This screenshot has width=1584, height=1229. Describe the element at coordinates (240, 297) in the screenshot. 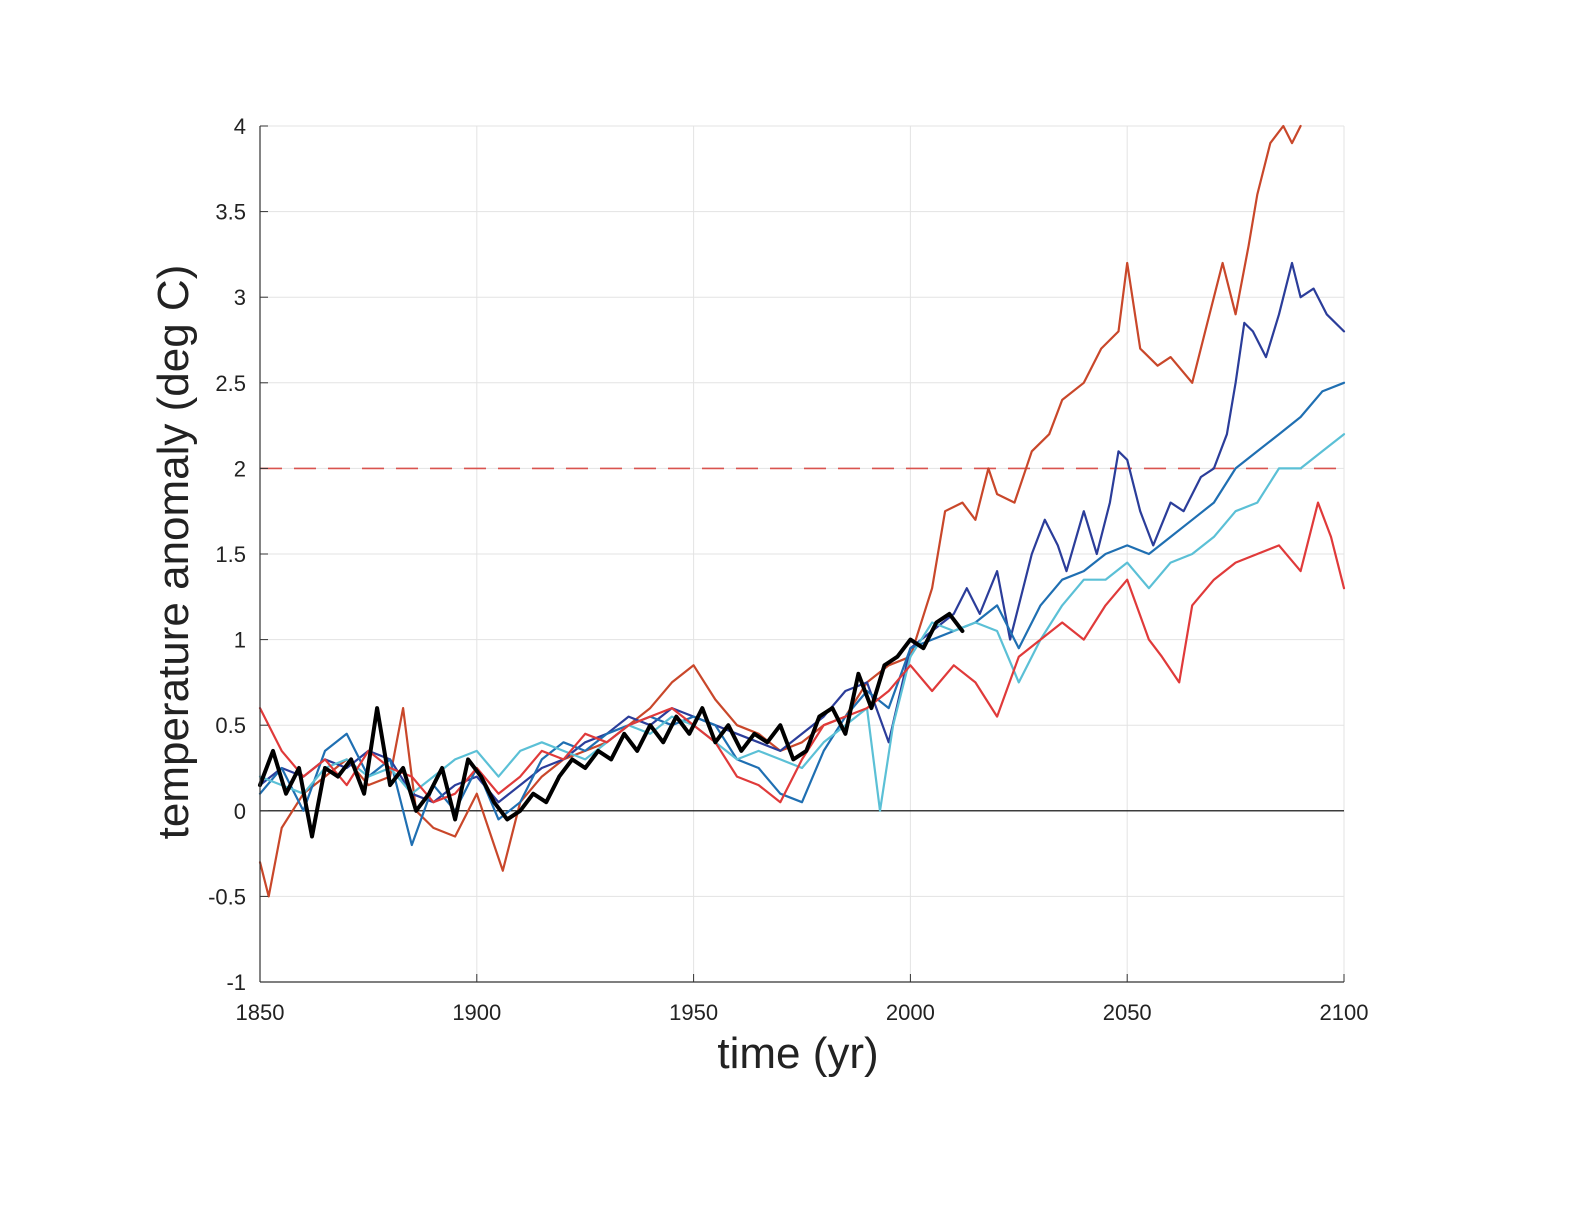

I see `y-tick-label-8: 3` at that location.